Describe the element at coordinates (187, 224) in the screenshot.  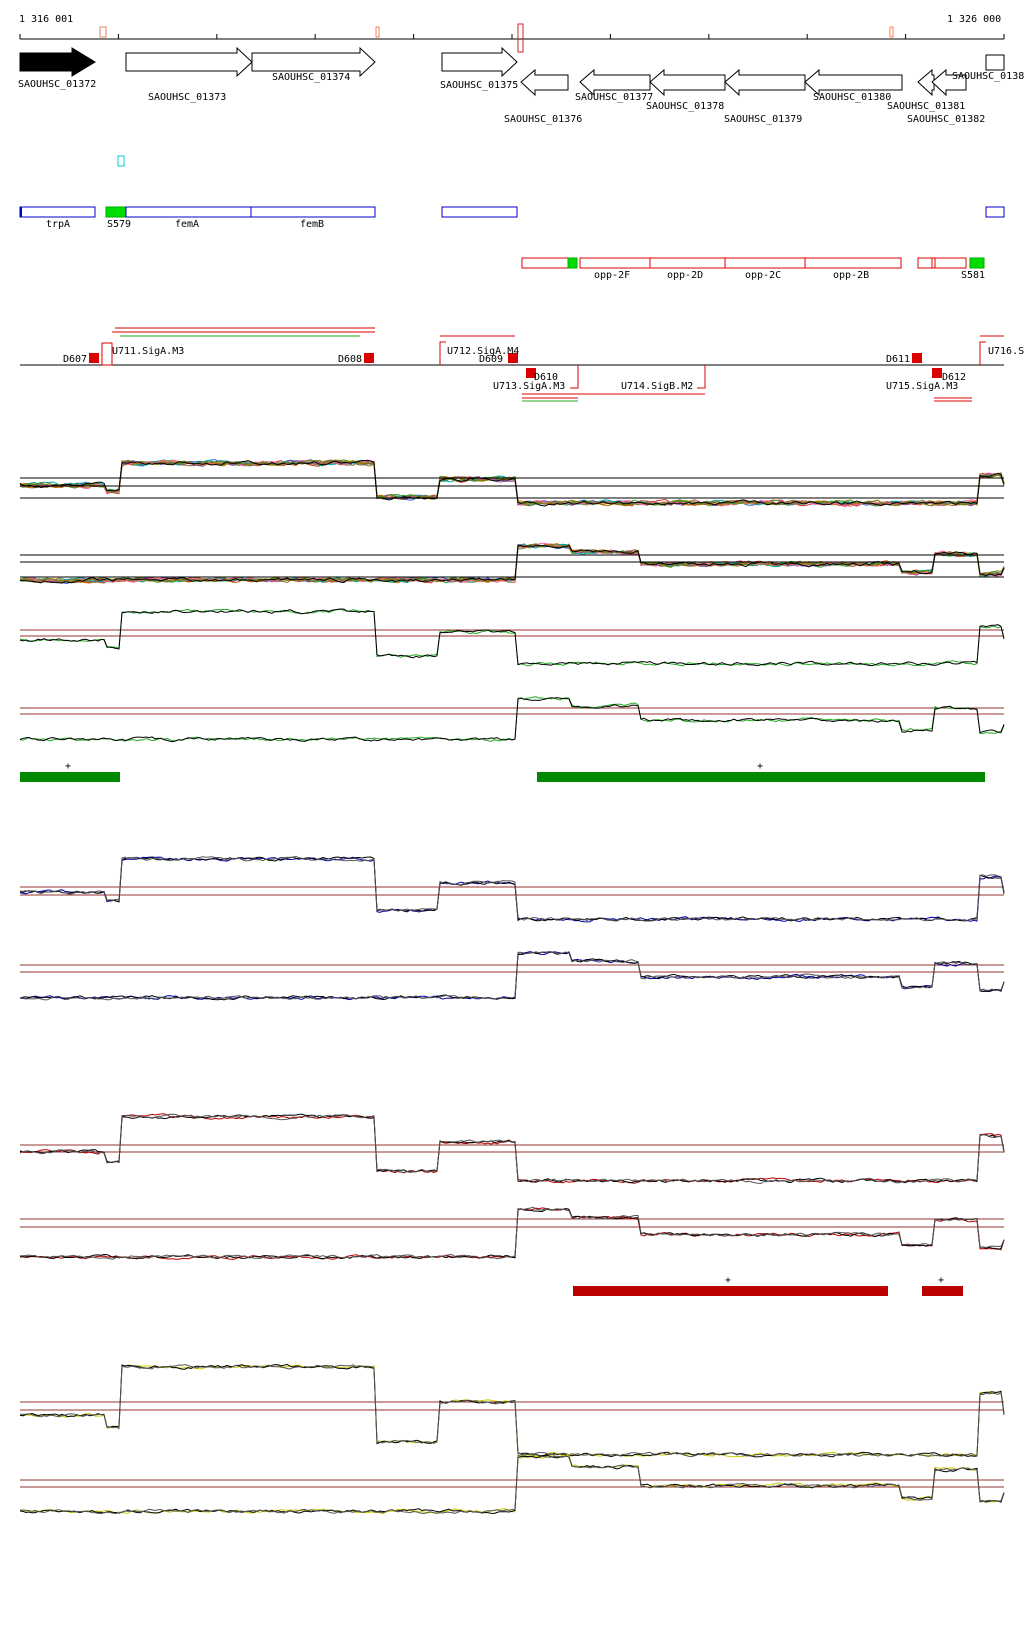
I see `feature-label-fema: femA` at that location.